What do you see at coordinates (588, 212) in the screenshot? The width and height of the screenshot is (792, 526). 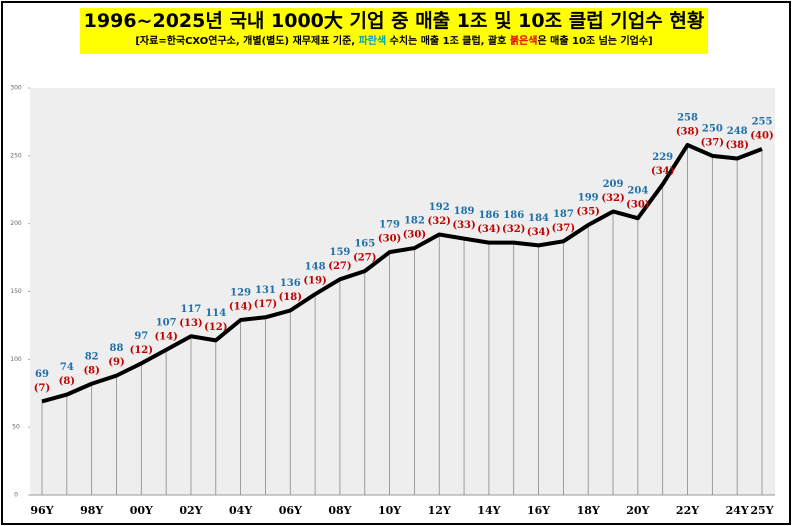 I see `value-label-10t: (35)` at bounding box center [588, 212].